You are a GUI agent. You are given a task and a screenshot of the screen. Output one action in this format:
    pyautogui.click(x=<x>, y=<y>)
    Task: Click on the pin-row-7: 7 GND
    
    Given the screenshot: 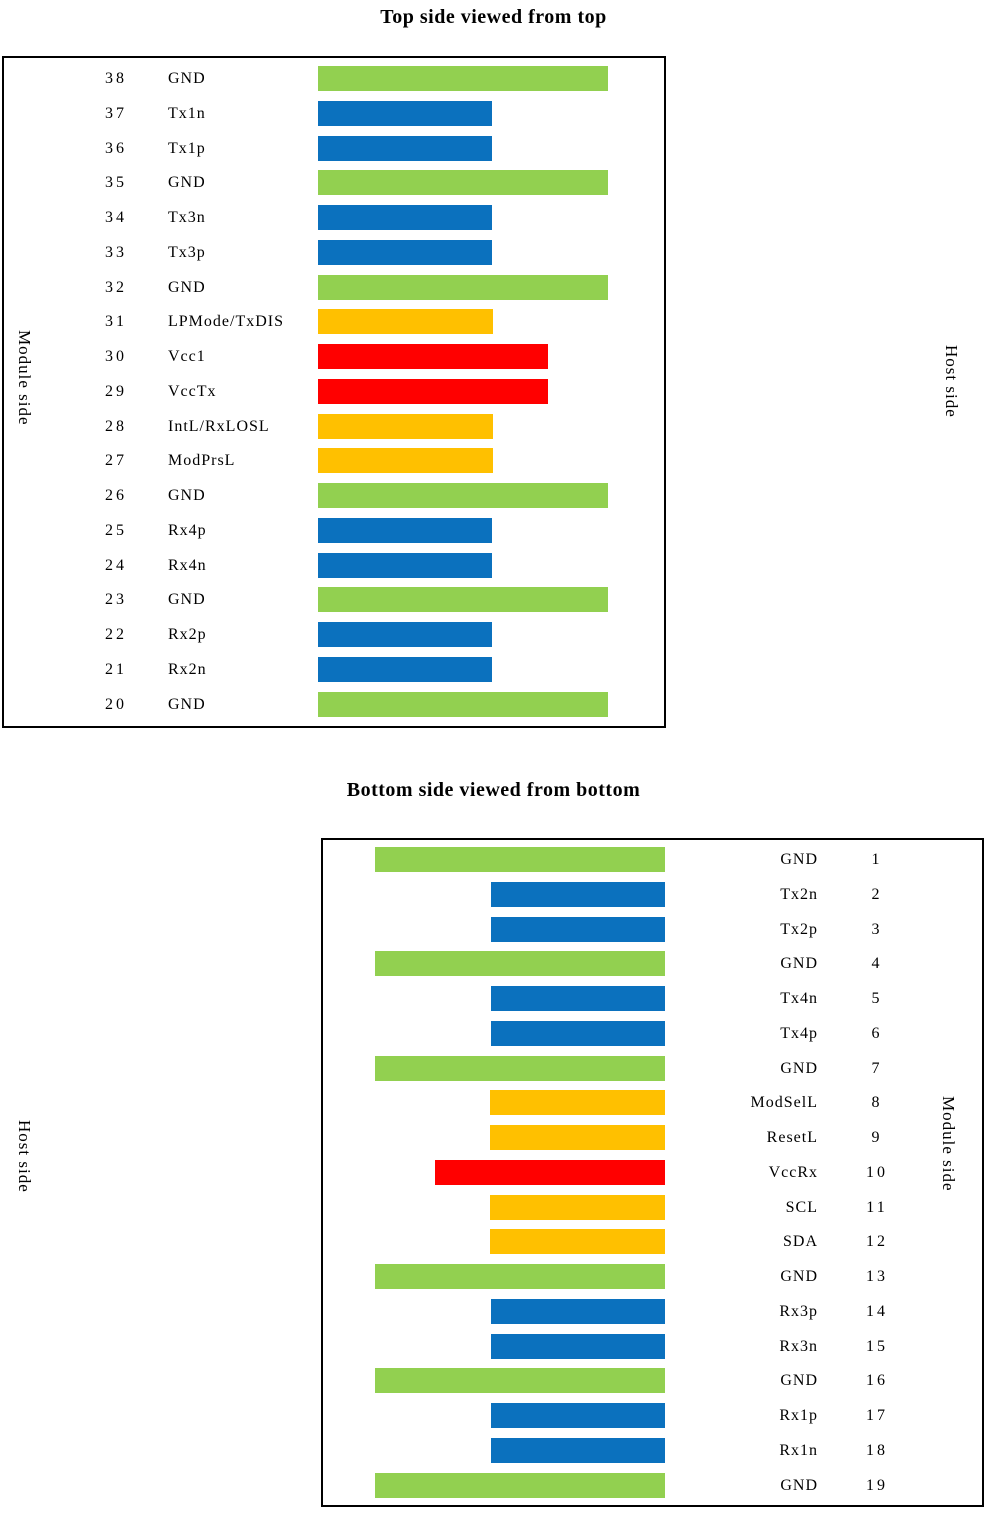 What is the action you would take?
    pyautogui.click(x=652, y=1068)
    